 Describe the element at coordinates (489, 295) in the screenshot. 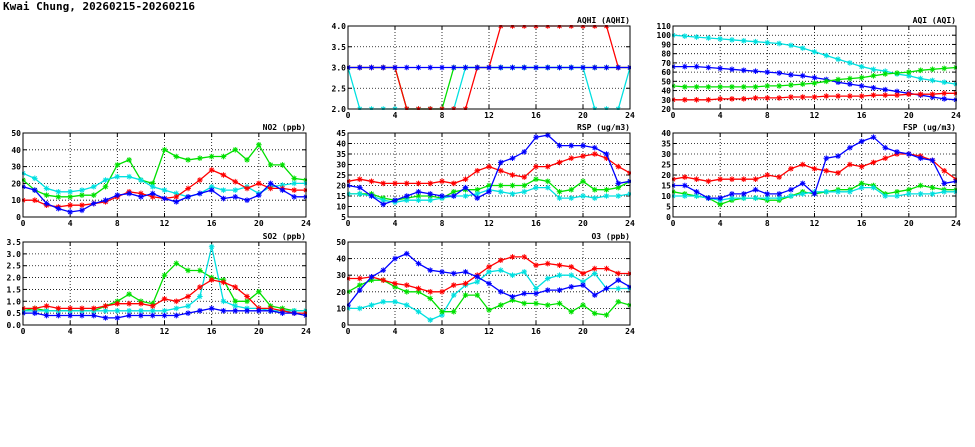

I see `o3-series-cyan` at that location.